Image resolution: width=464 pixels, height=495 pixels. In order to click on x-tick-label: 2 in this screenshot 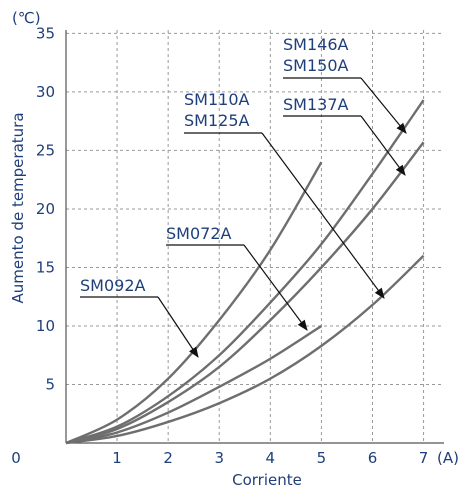, I will do `click(168, 458)`.